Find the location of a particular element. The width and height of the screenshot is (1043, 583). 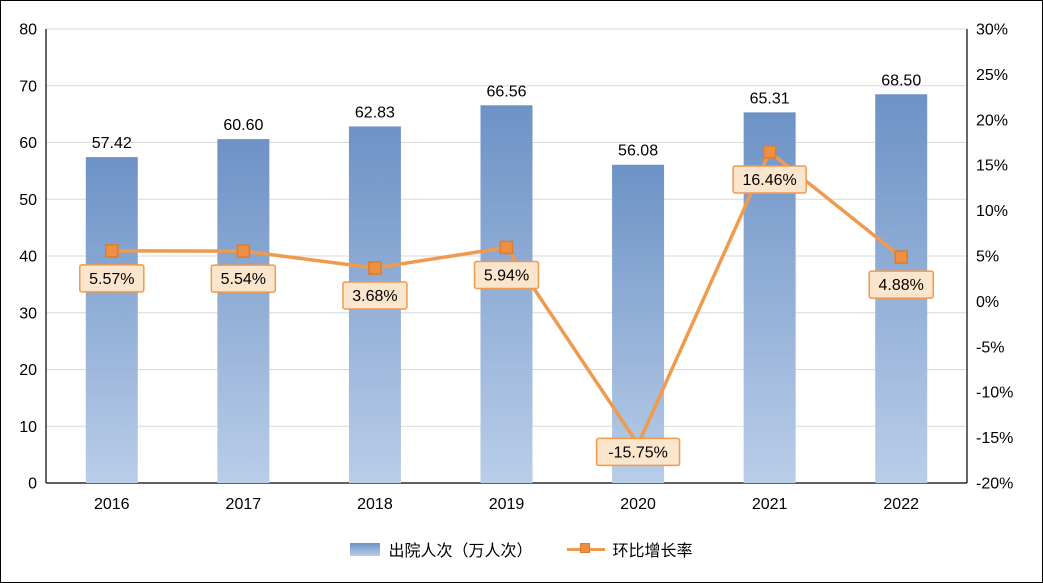

bar-value-label: 68.50 is located at coordinates (901, 80).